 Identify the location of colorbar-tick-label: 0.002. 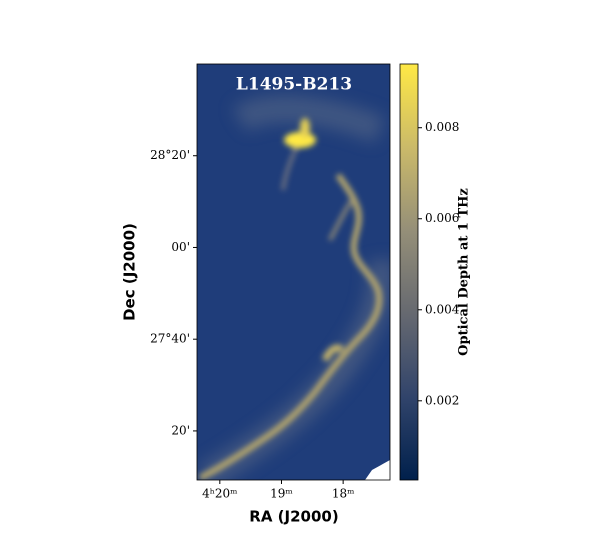
(442, 400).